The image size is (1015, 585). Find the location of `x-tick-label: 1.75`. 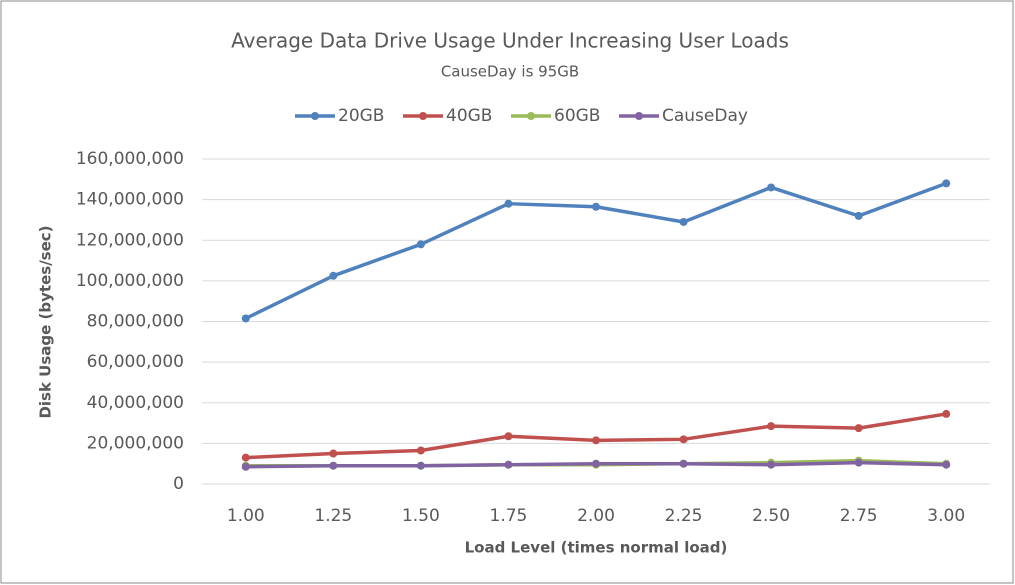

x-tick-label: 1.75 is located at coordinates (509, 516).